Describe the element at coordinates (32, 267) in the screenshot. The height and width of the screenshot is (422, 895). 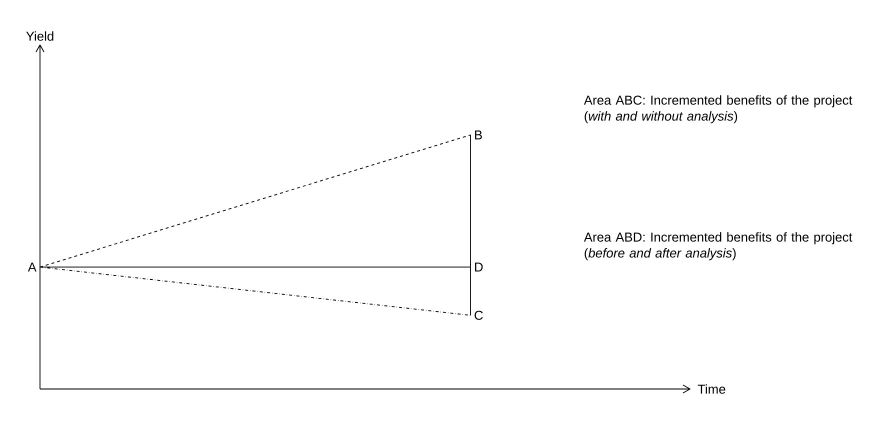
I see `text: A` at that location.